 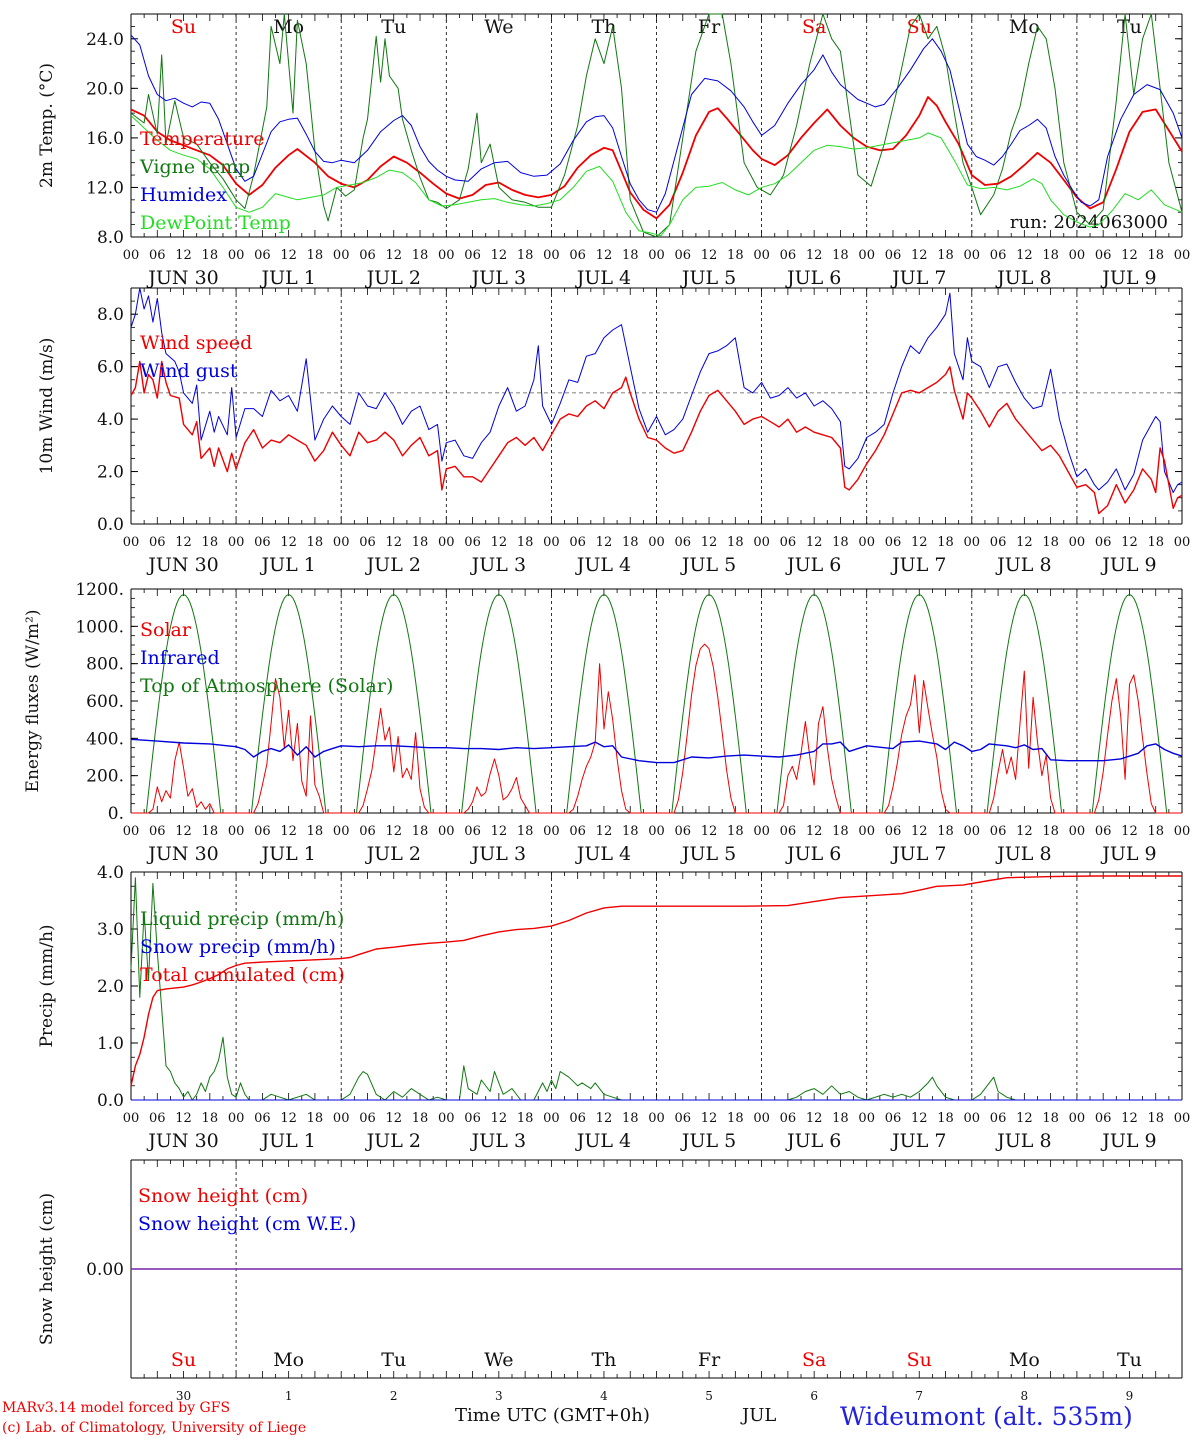 I want to click on bottom-day-number: 7, so click(x=919, y=1396).